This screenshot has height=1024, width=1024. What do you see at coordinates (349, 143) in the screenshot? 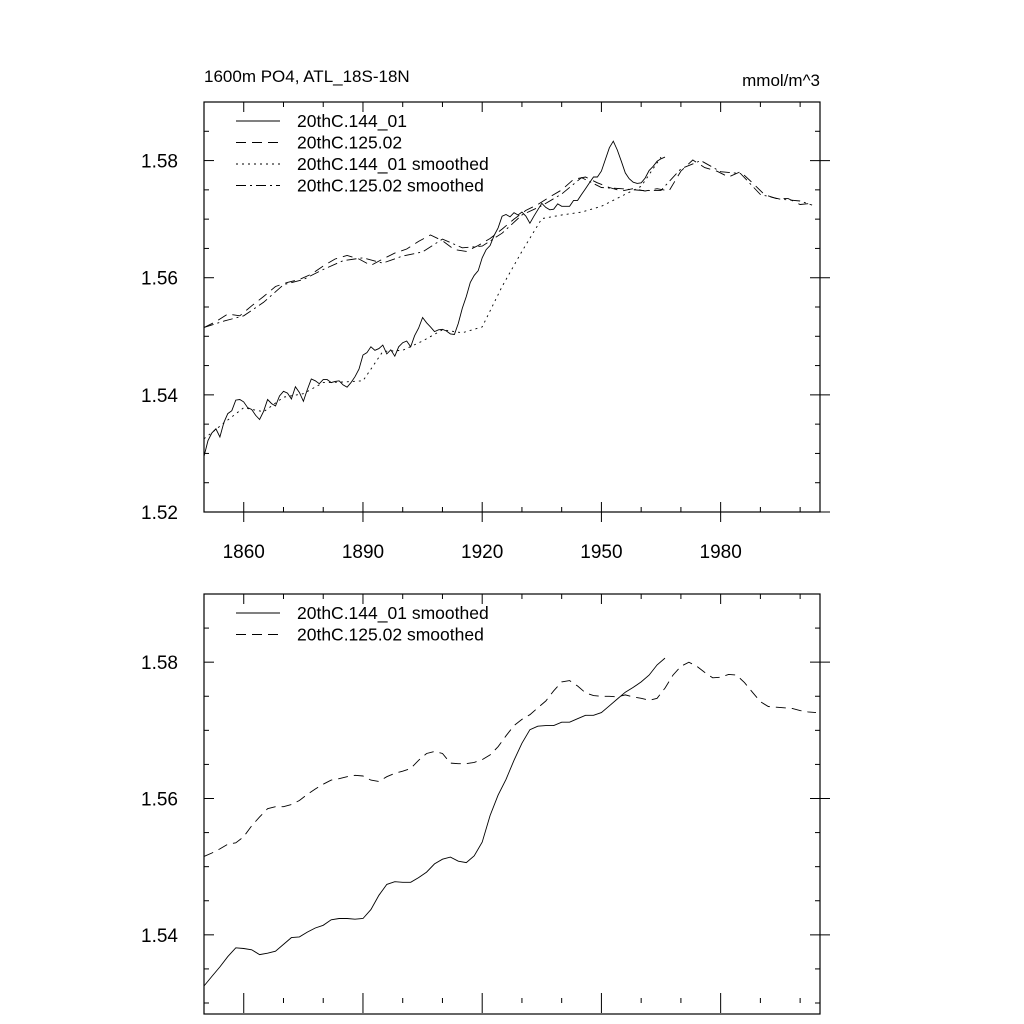
I see `legend-label: 20thC.125.02` at bounding box center [349, 143].